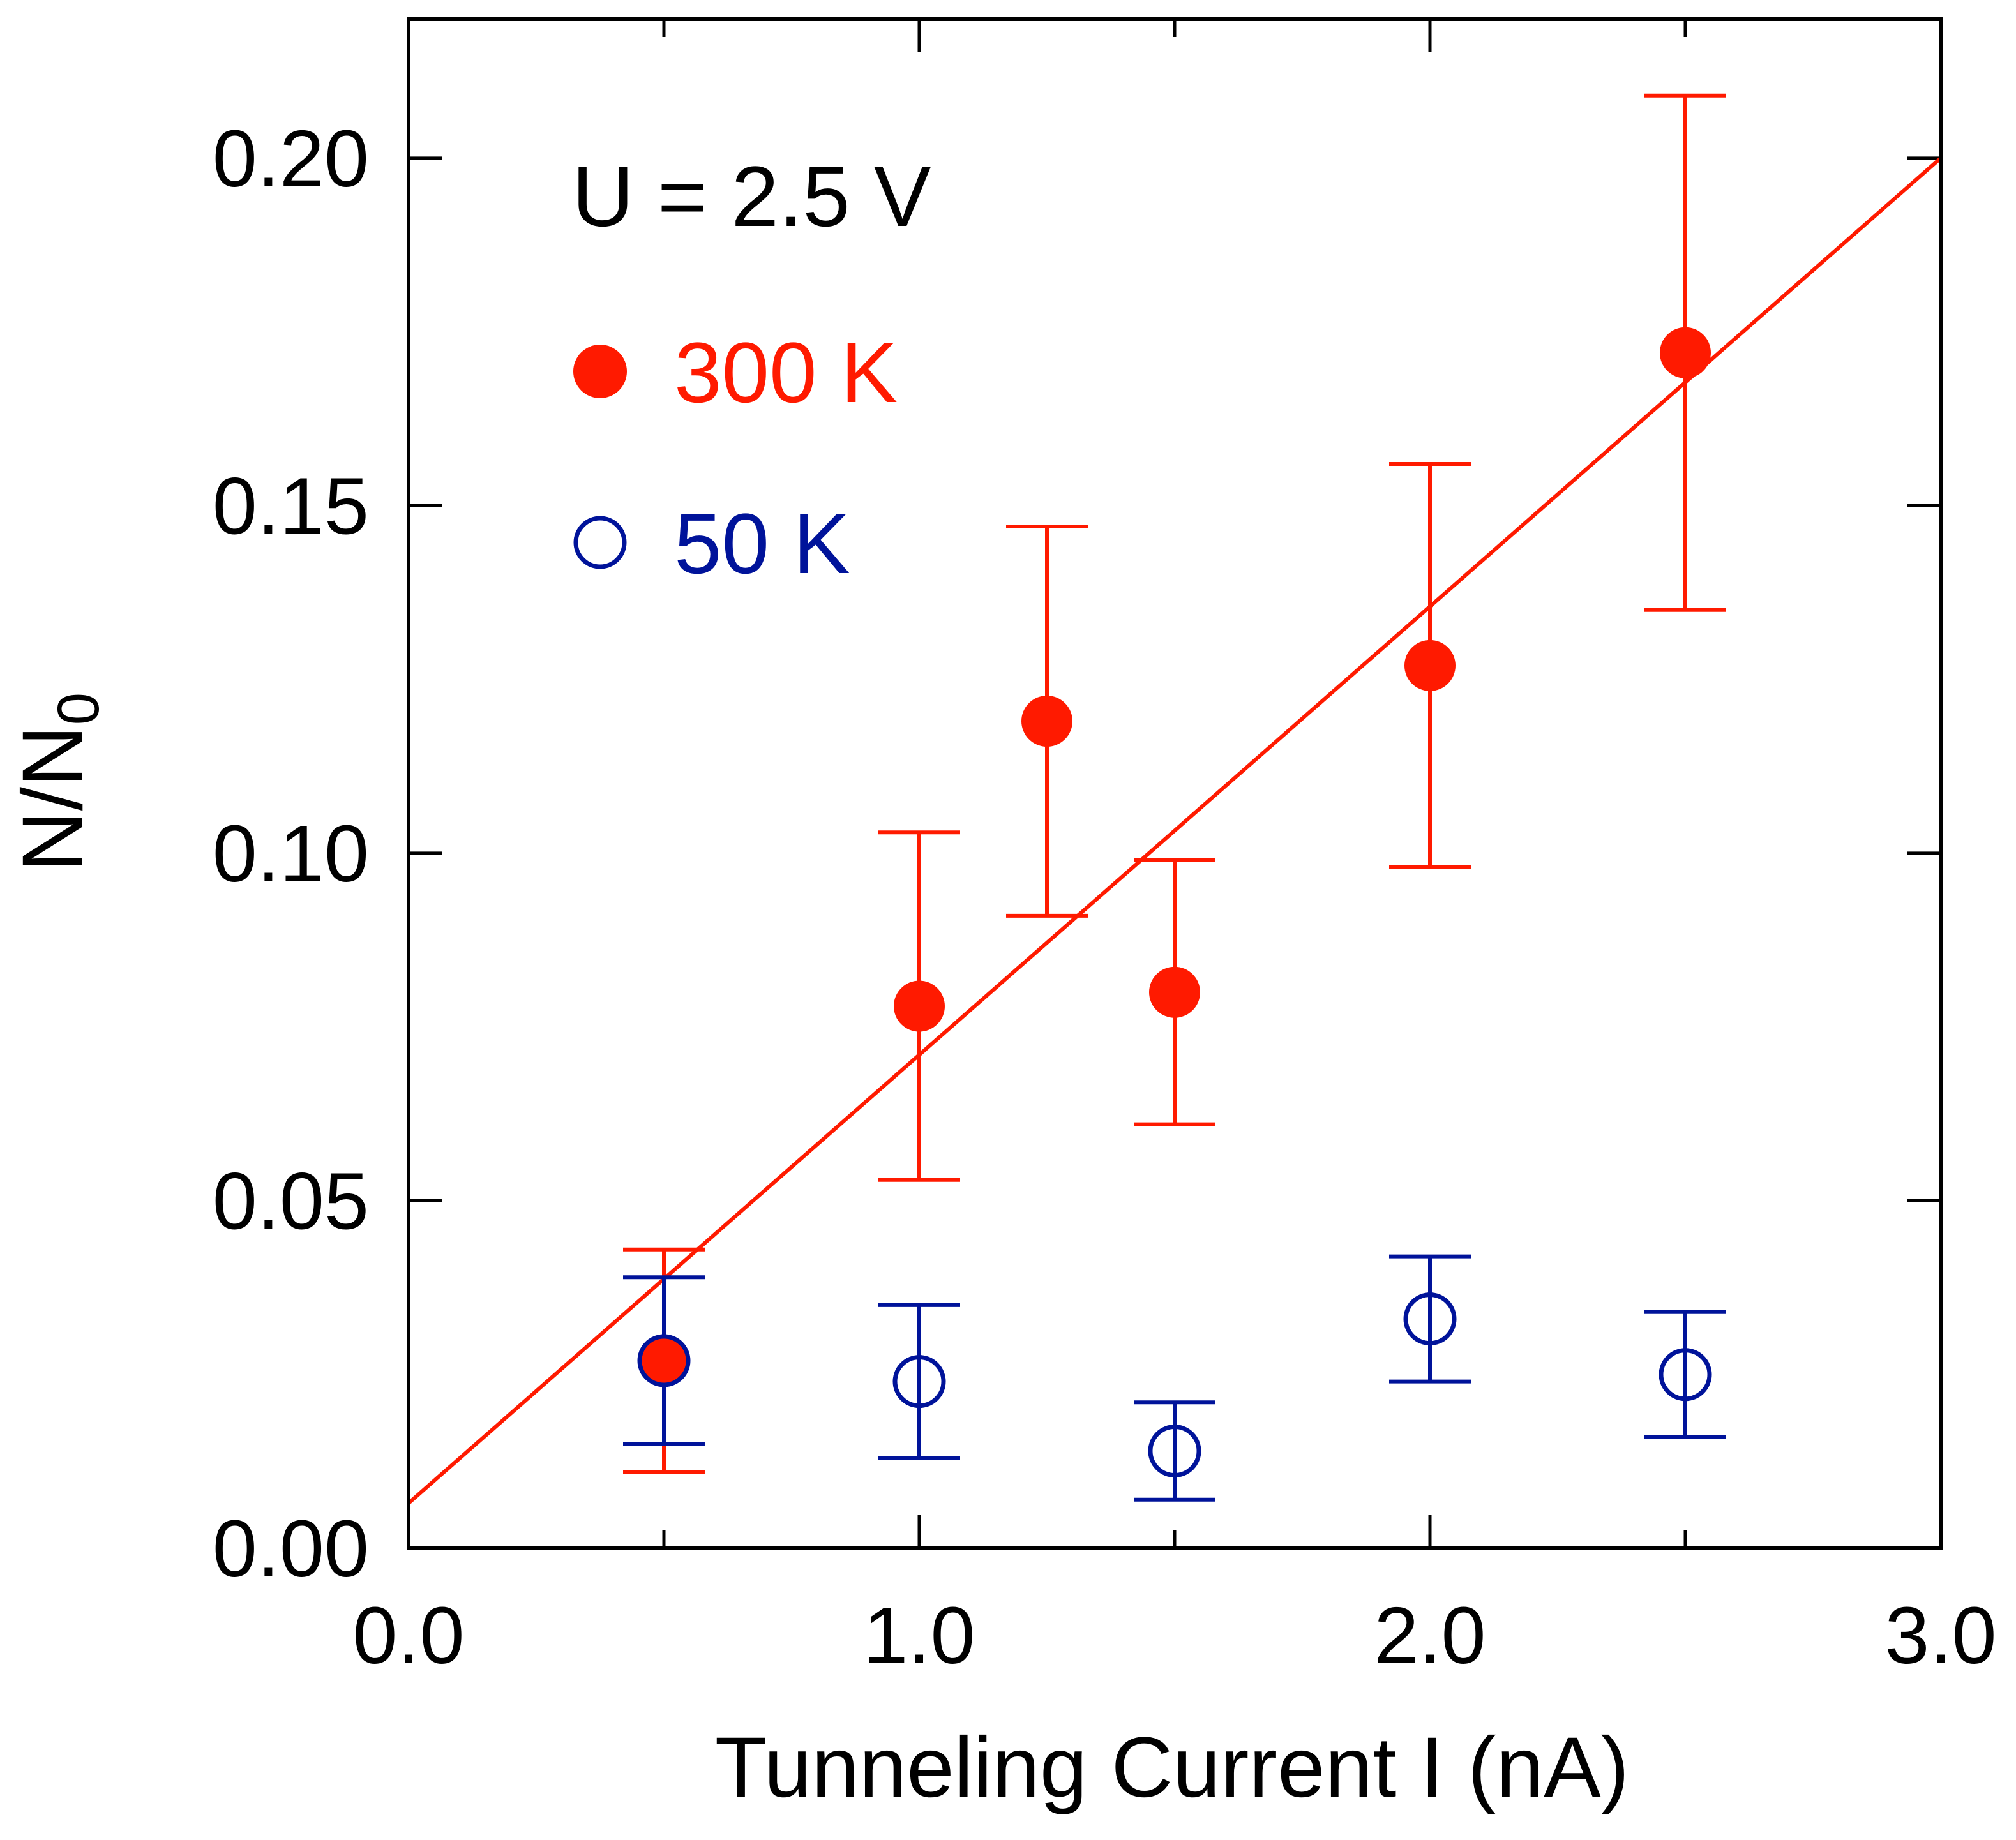 This screenshot has width=2016, height=1840. I want to click on legend-50k-label: 50 K, so click(762, 544).